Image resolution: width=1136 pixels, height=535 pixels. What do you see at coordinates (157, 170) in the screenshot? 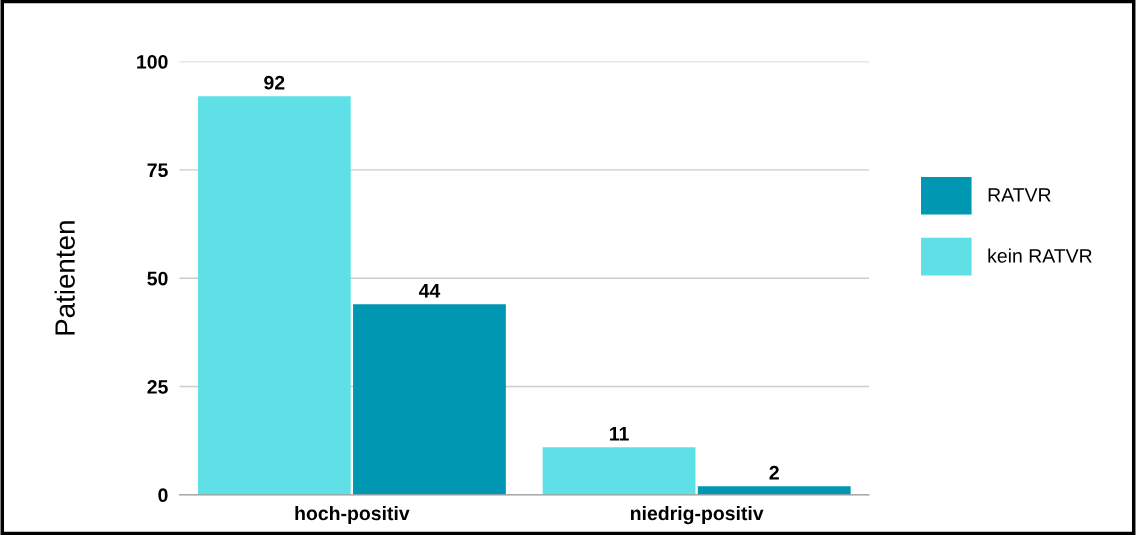
I see `y-tick-label: 75` at bounding box center [157, 170].